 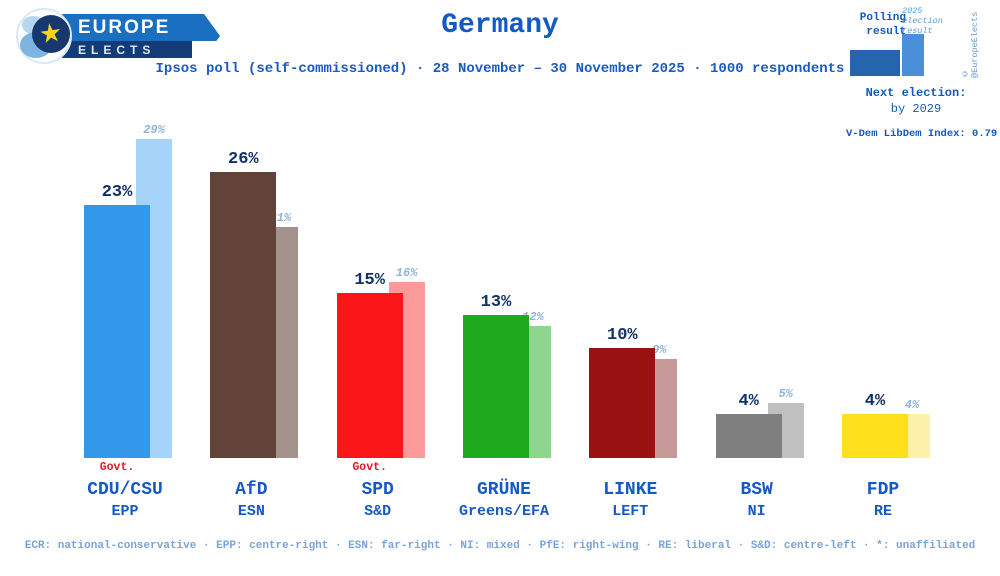 I want to click on party-labels: FDP RE, so click(x=883, y=500).